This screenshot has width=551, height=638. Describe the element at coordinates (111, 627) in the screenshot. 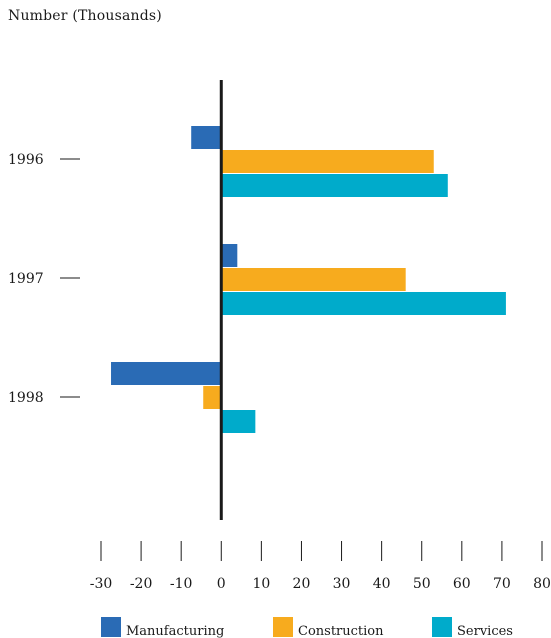

I see `legend-swatch-manufacturing` at that location.